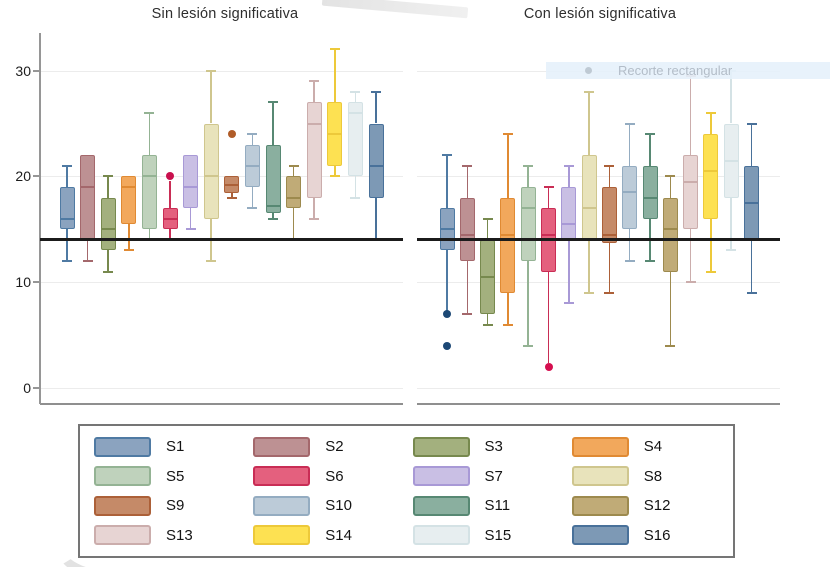 The height and width of the screenshot is (567, 830). I want to click on whisker-cap-hi-s8, so click(211, 70).